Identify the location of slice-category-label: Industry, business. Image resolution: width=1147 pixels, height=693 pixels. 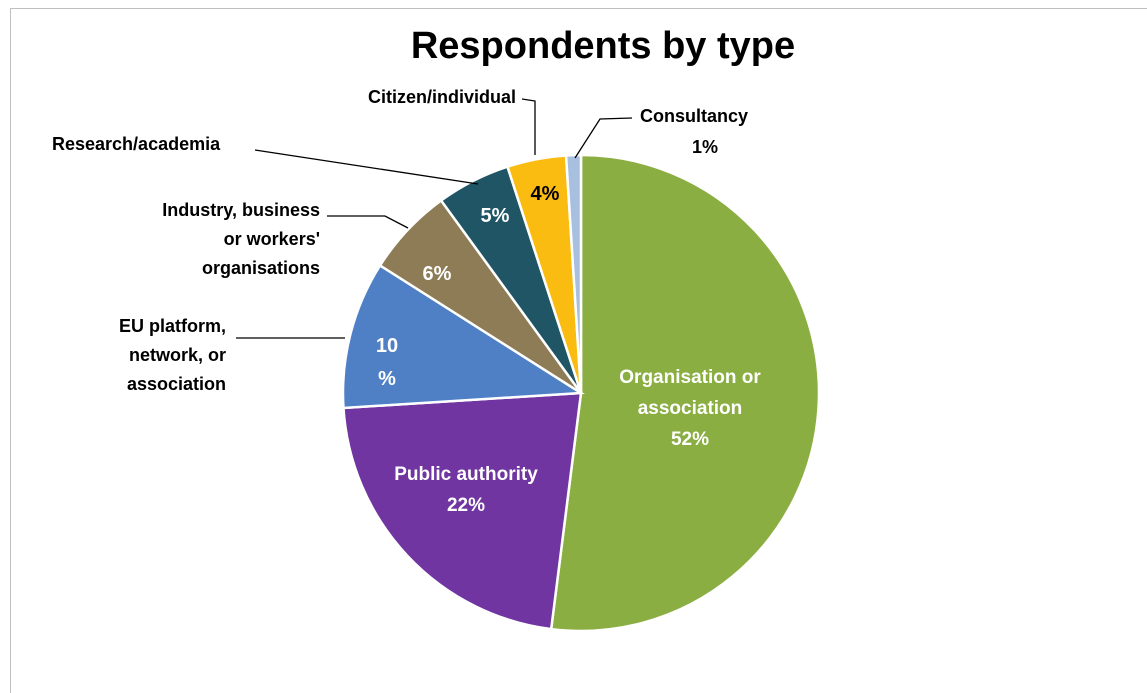
(241, 210).